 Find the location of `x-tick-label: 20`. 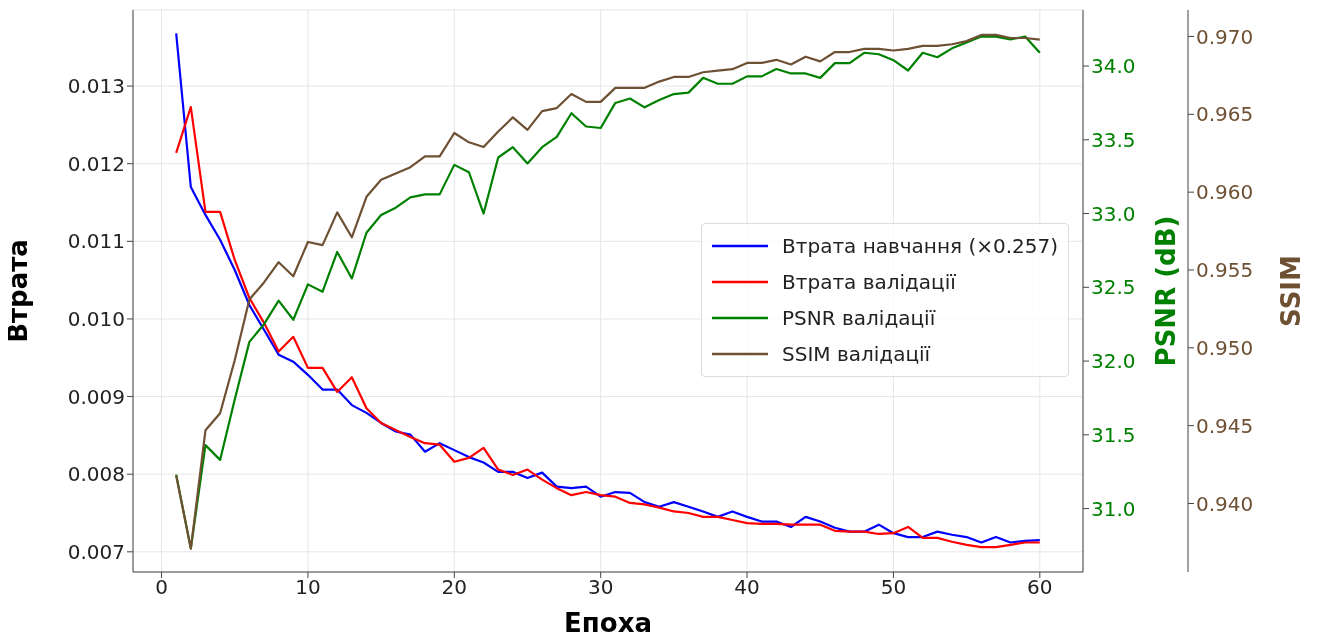

x-tick-label: 20 is located at coordinates (454, 587).